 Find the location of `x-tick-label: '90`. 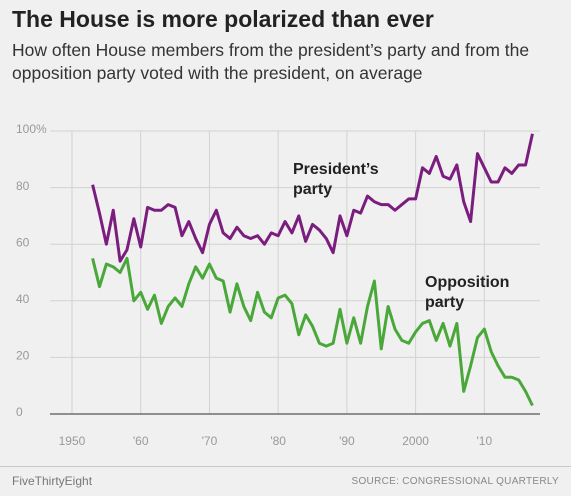

x-tick-label: '90 is located at coordinates (347, 441).